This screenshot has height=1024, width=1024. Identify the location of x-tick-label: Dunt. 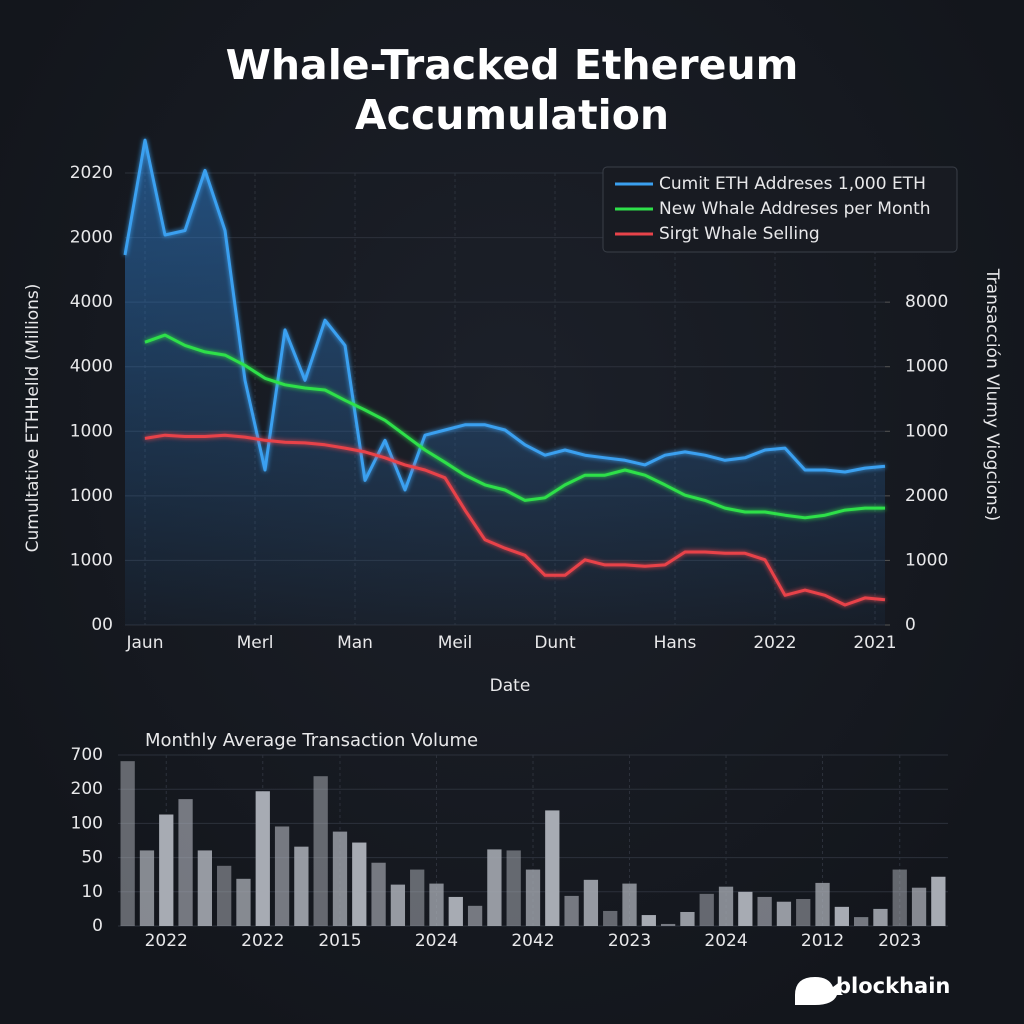
(555, 643).